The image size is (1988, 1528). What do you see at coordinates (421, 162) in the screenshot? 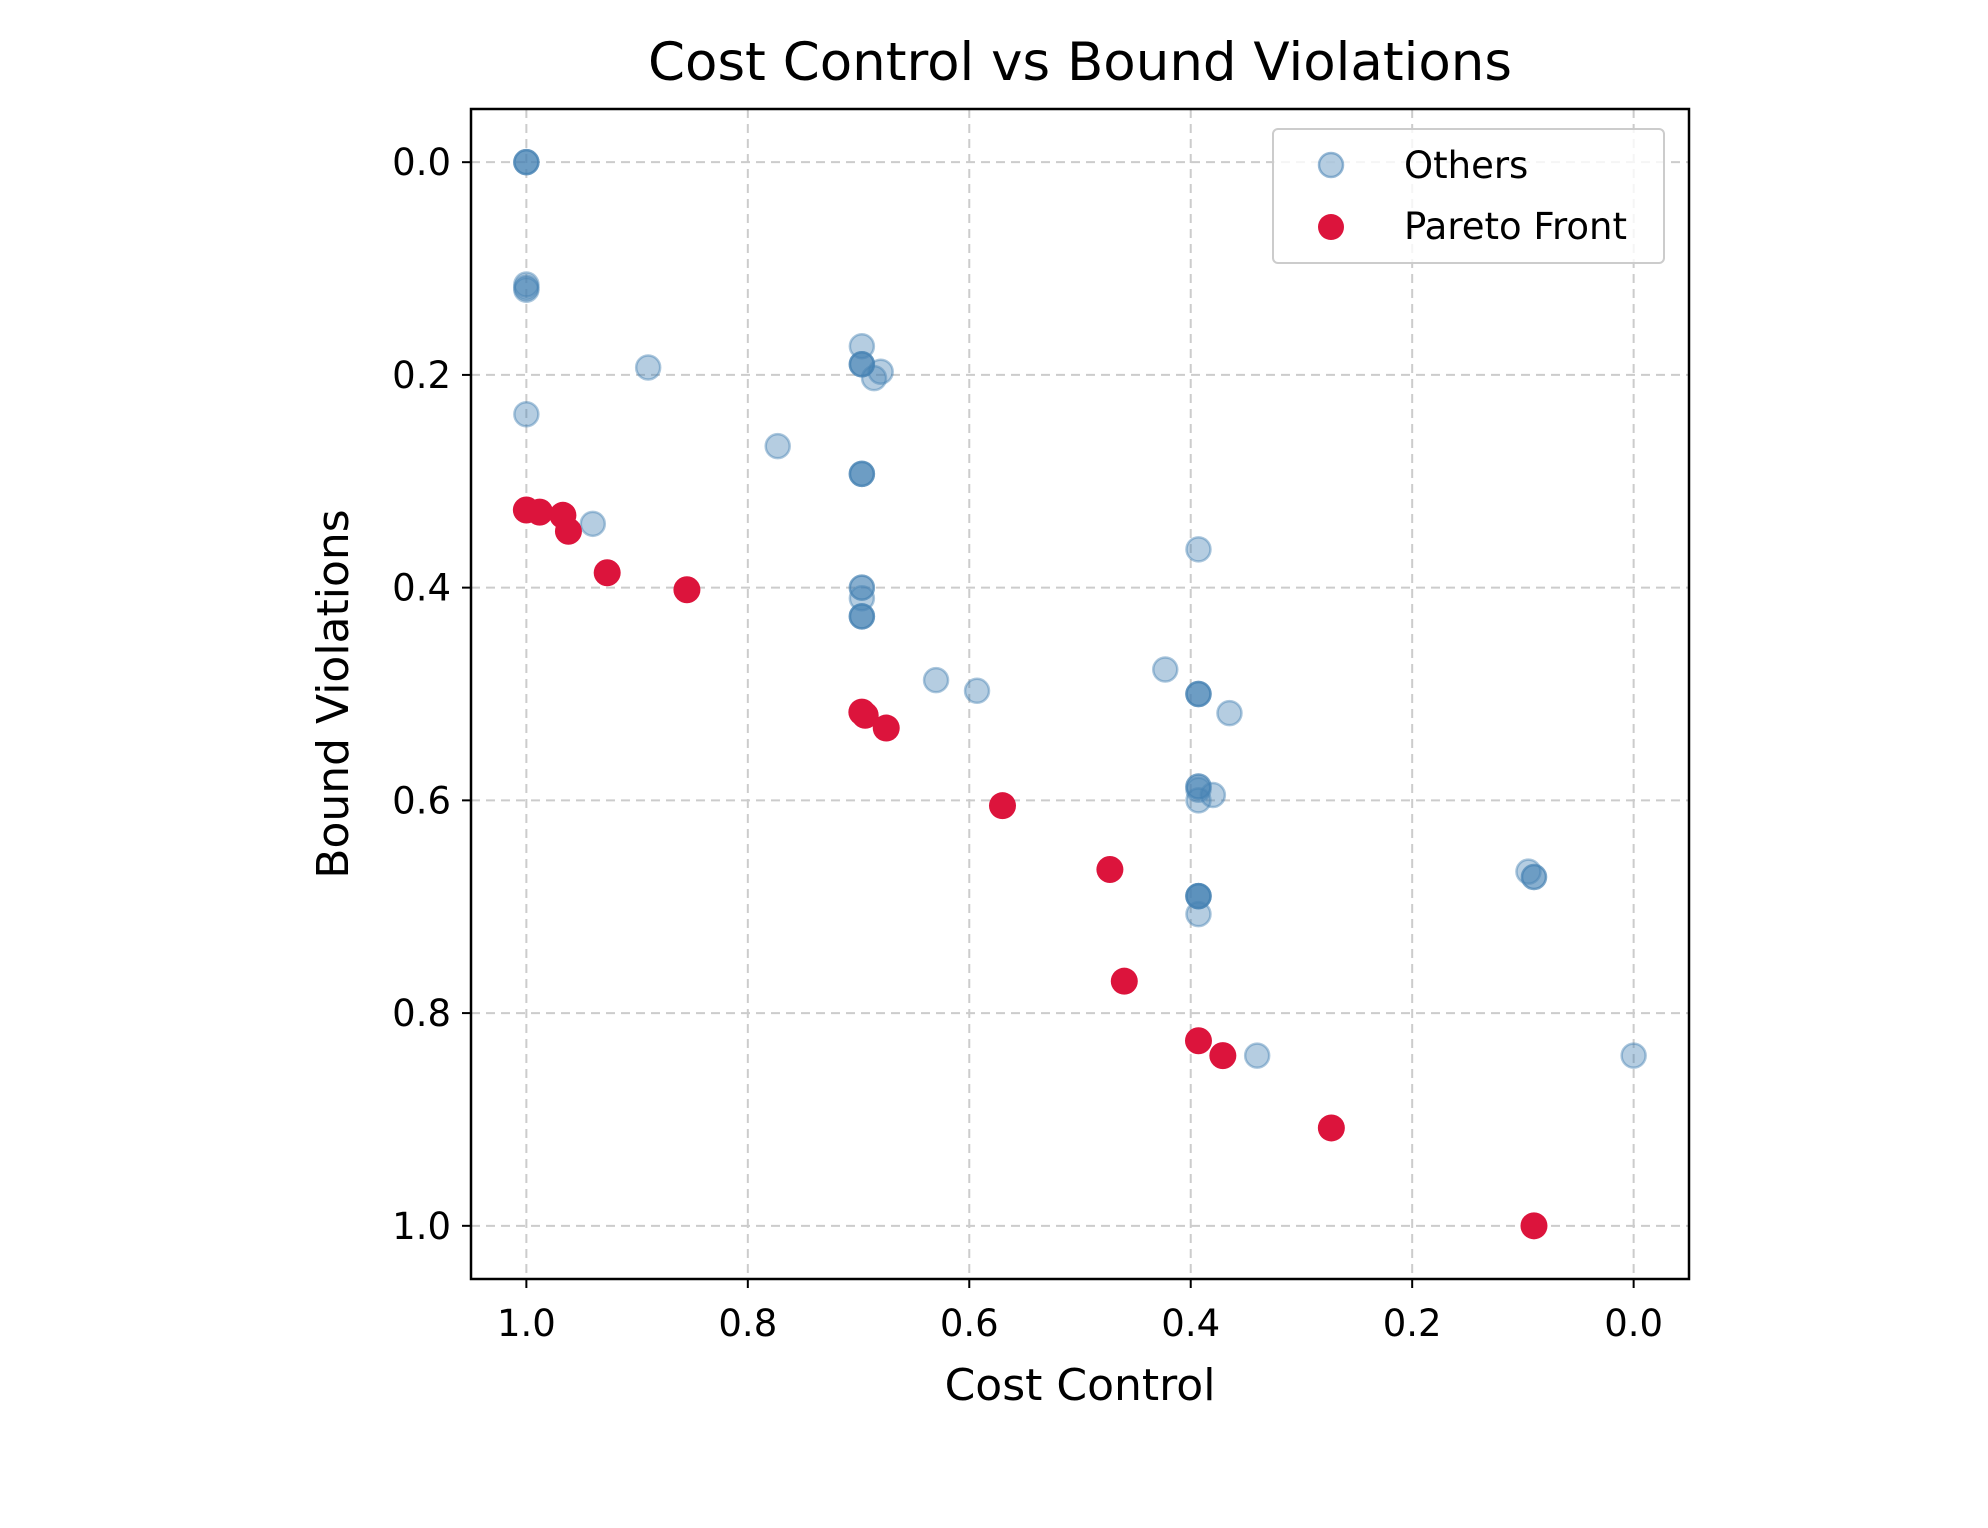
I see `y-tick-label: 0.0` at bounding box center [421, 162].